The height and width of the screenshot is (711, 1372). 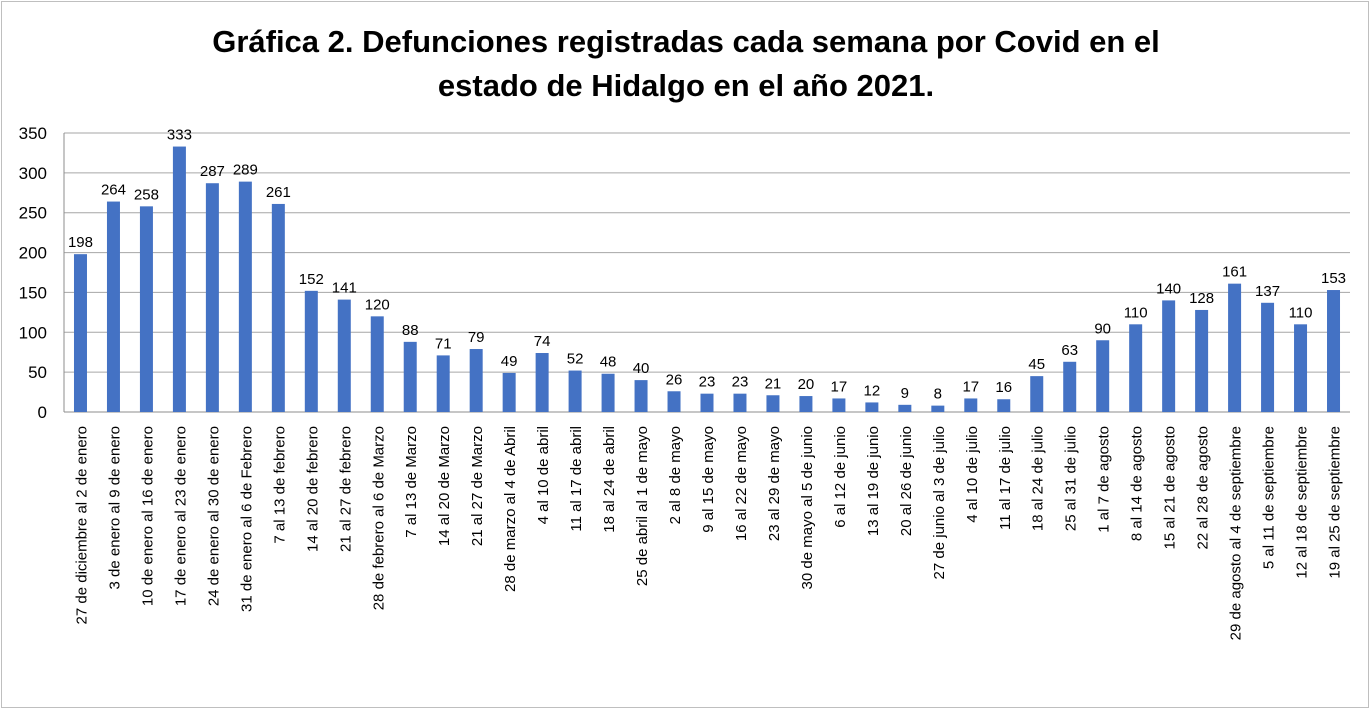 What do you see at coordinates (576, 479) in the screenshot?
I see `x-tick-label: 11 al 17 de abril` at bounding box center [576, 479].